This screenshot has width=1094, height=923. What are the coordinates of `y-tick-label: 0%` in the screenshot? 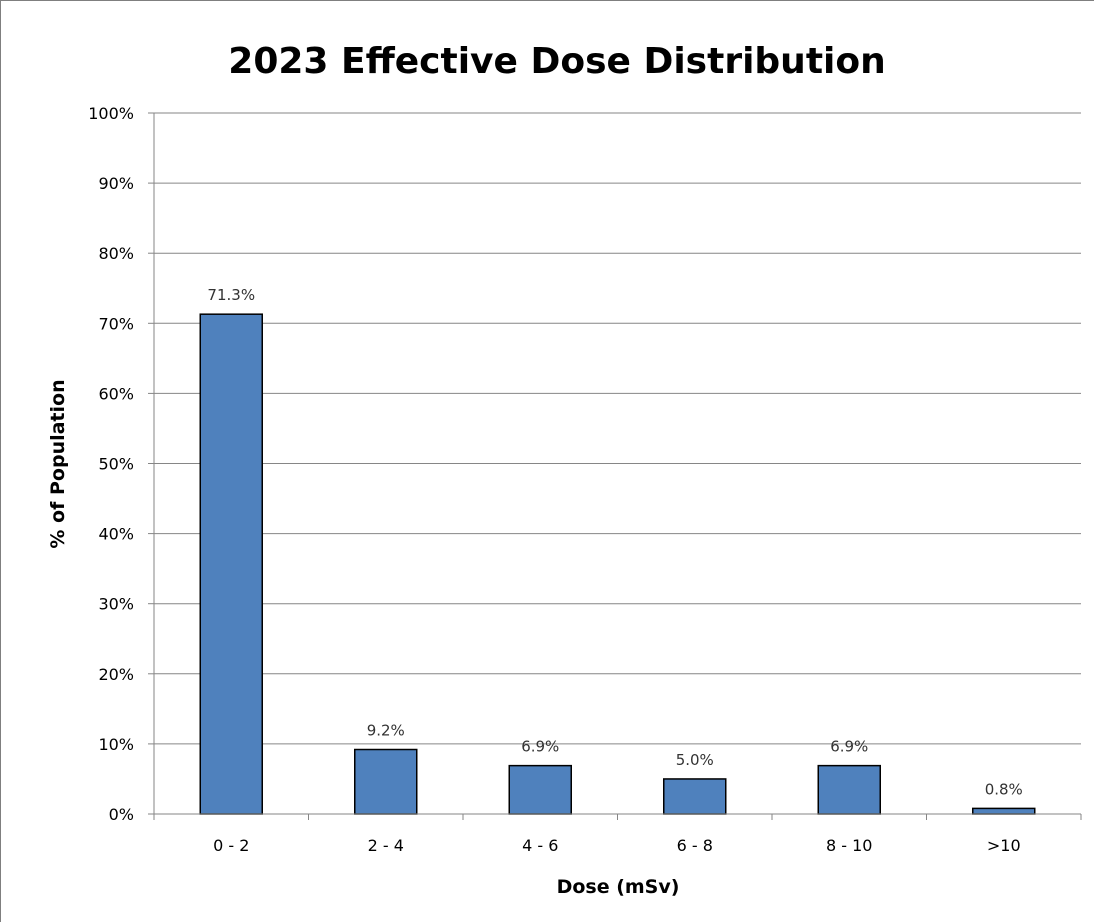 It's located at (121, 814).